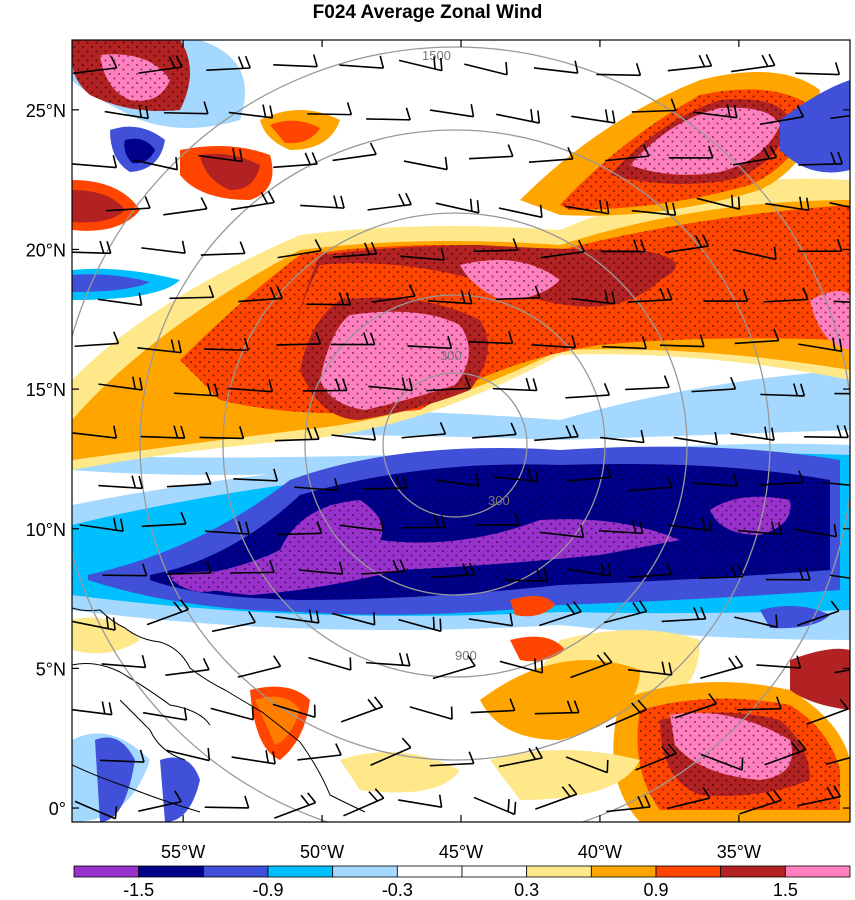 The height and width of the screenshot is (900, 855). What do you see at coordinates (267, 890) in the screenshot?
I see `colorbar-label: -0.9` at bounding box center [267, 890].